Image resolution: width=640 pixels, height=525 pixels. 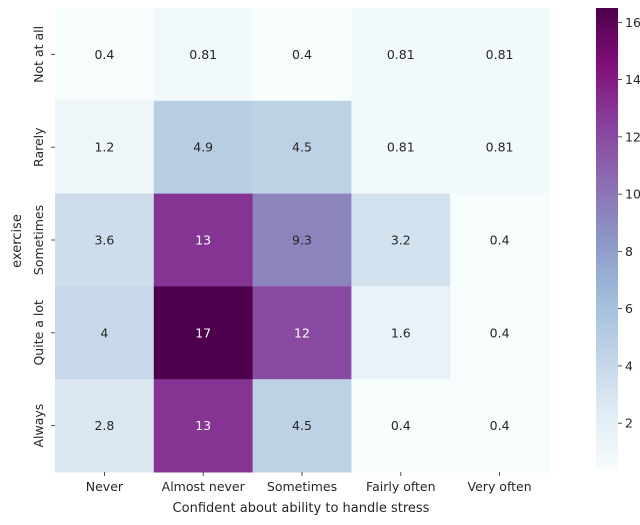 What do you see at coordinates (38, 333) in the screenshot?
I see `y-tick-label: Quite a lot` at bounding box center [38, 333].